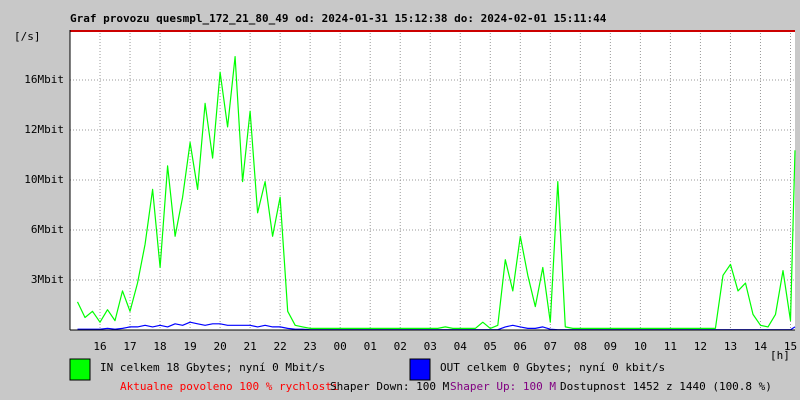 The width and height of the screenshot is (800, 400). I want to click on x-tick-label: 01, so click(370, 346).